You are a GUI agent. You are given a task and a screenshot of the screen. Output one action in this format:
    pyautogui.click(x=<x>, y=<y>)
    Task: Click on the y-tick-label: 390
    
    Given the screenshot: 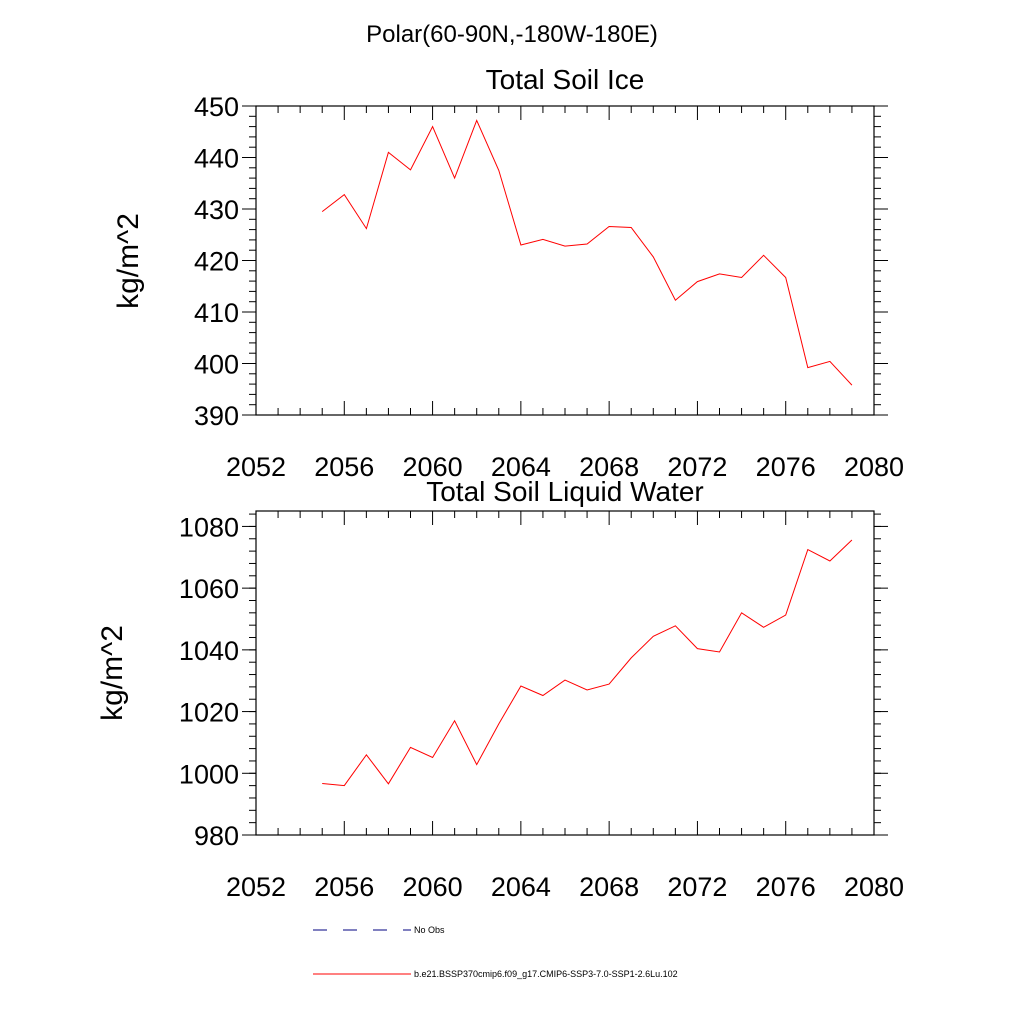 What is the action you would take?
    pyautogui.click(x=216, y=416)
    